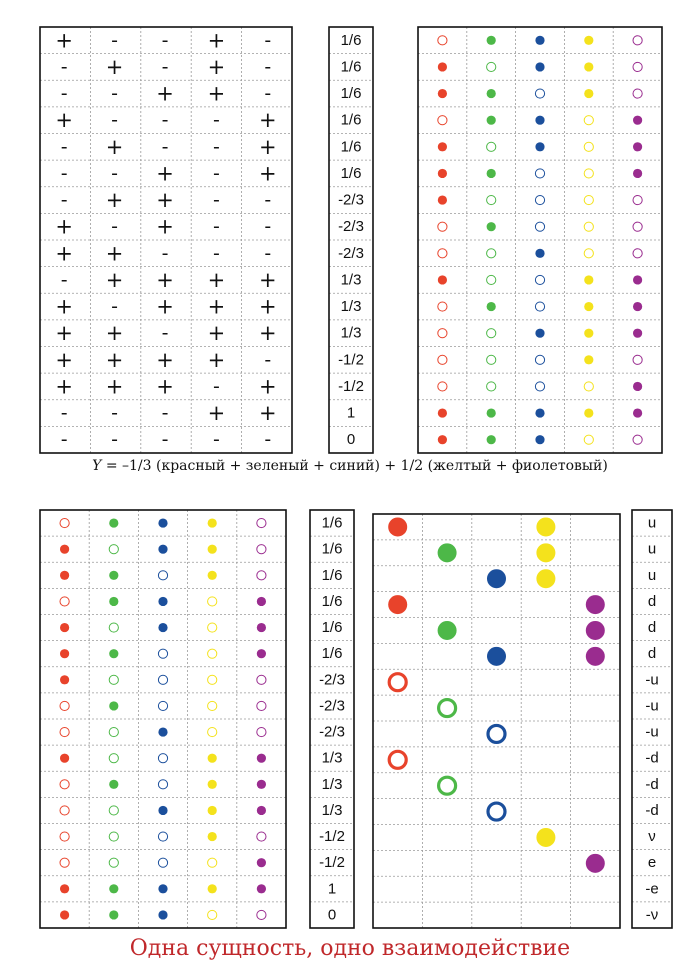  What do you see at coordinates (351, 439) in the screenshot?
I see `value-cell: 0` at bounding box center [351, 439].